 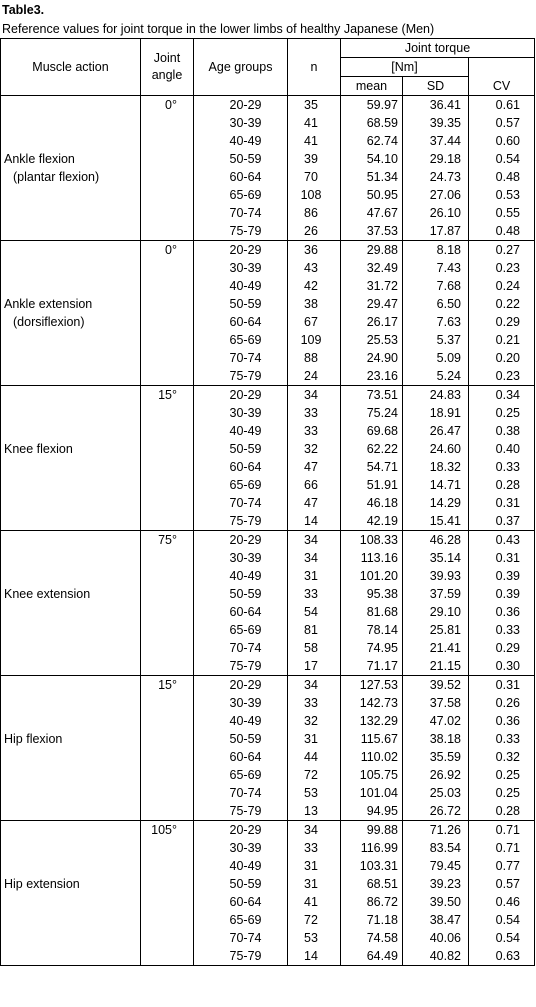 What do you see at coordinates (501, 394) in the screenshot?
I see `cv-cell: 0.34` at bounding box center [501, 394].